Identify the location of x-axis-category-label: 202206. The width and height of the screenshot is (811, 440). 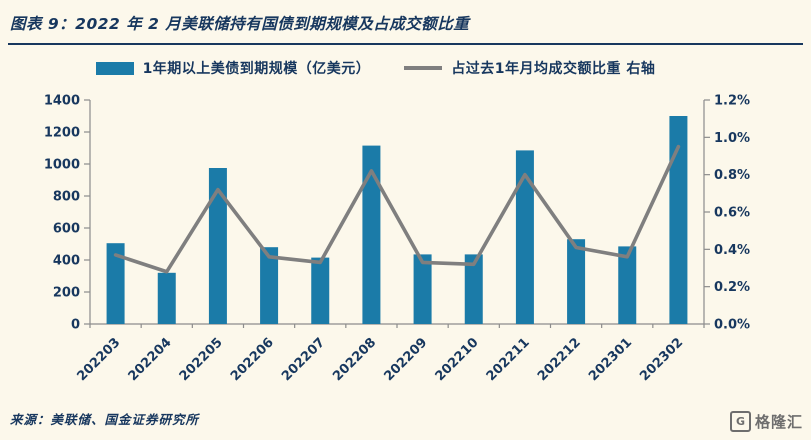
(252, 359).